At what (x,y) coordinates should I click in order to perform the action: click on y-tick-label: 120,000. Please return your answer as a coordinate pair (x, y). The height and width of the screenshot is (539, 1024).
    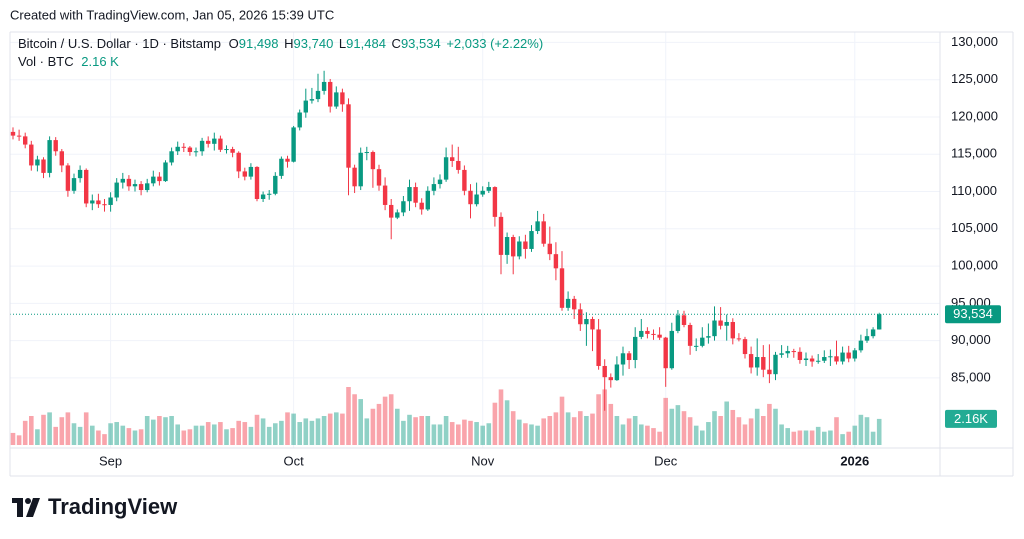
    Looking at the image, I should click on (974, 115).